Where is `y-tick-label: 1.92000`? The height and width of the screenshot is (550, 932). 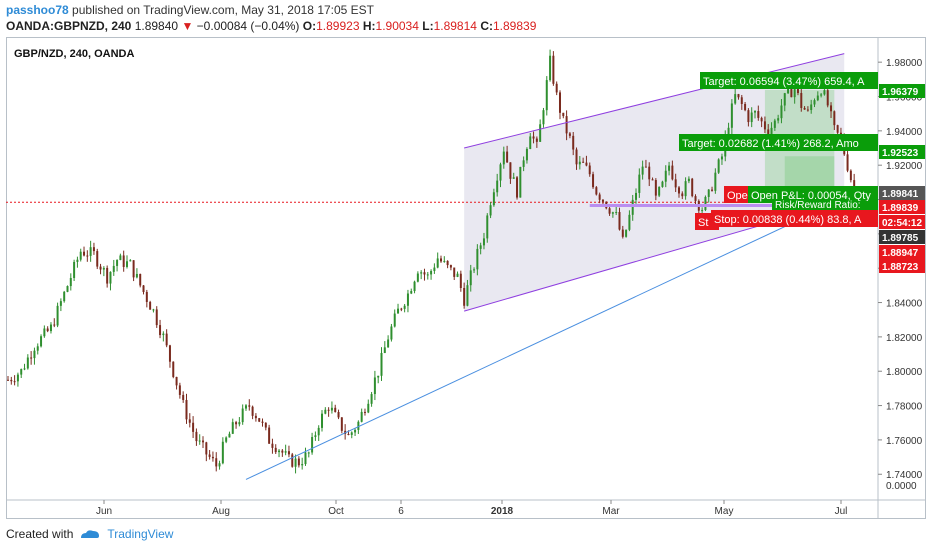 y-tick-label: 1.92000 is located at coordinates (904, 166).